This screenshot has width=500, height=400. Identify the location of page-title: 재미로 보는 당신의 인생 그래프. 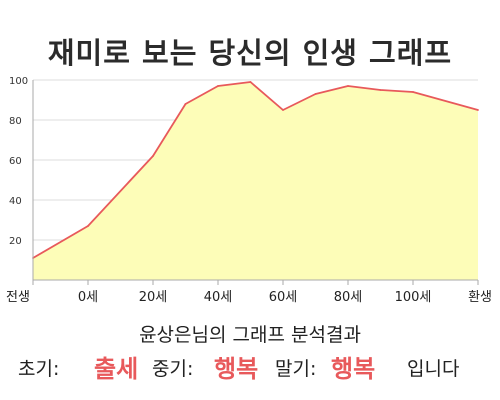
(250, 53).